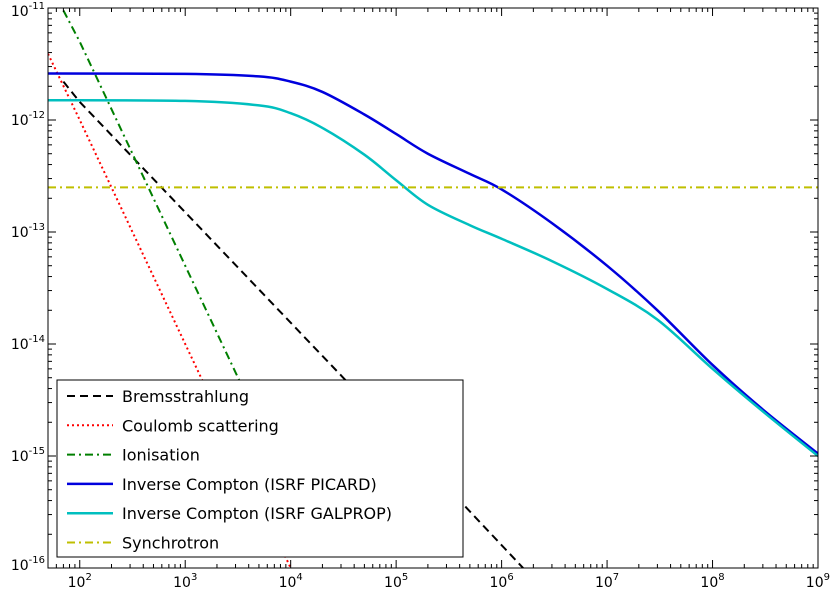  Describe the element at coordinates (28, 231) in the screenshot. I see `y-tick-label: 10-13` at that location.